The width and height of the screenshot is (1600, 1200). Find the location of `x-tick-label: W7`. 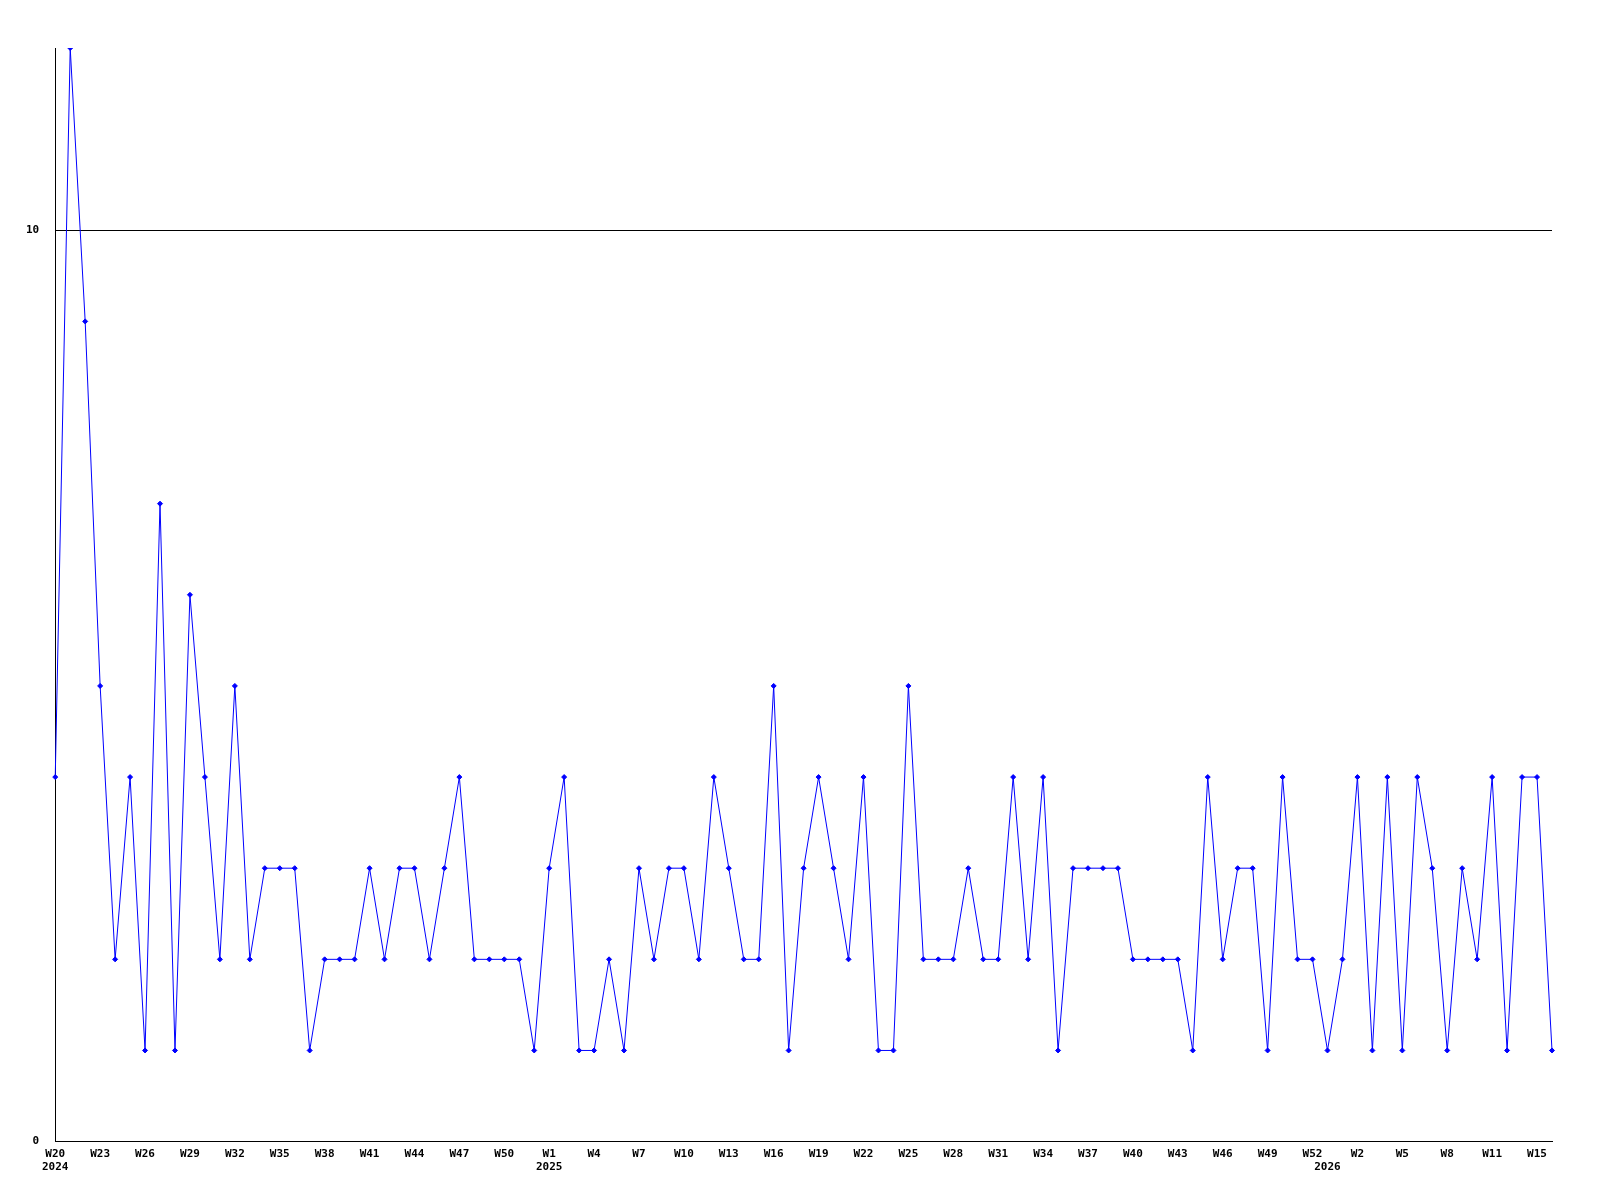

x-tick-label: W7 is located at coordinates (639, 1154).